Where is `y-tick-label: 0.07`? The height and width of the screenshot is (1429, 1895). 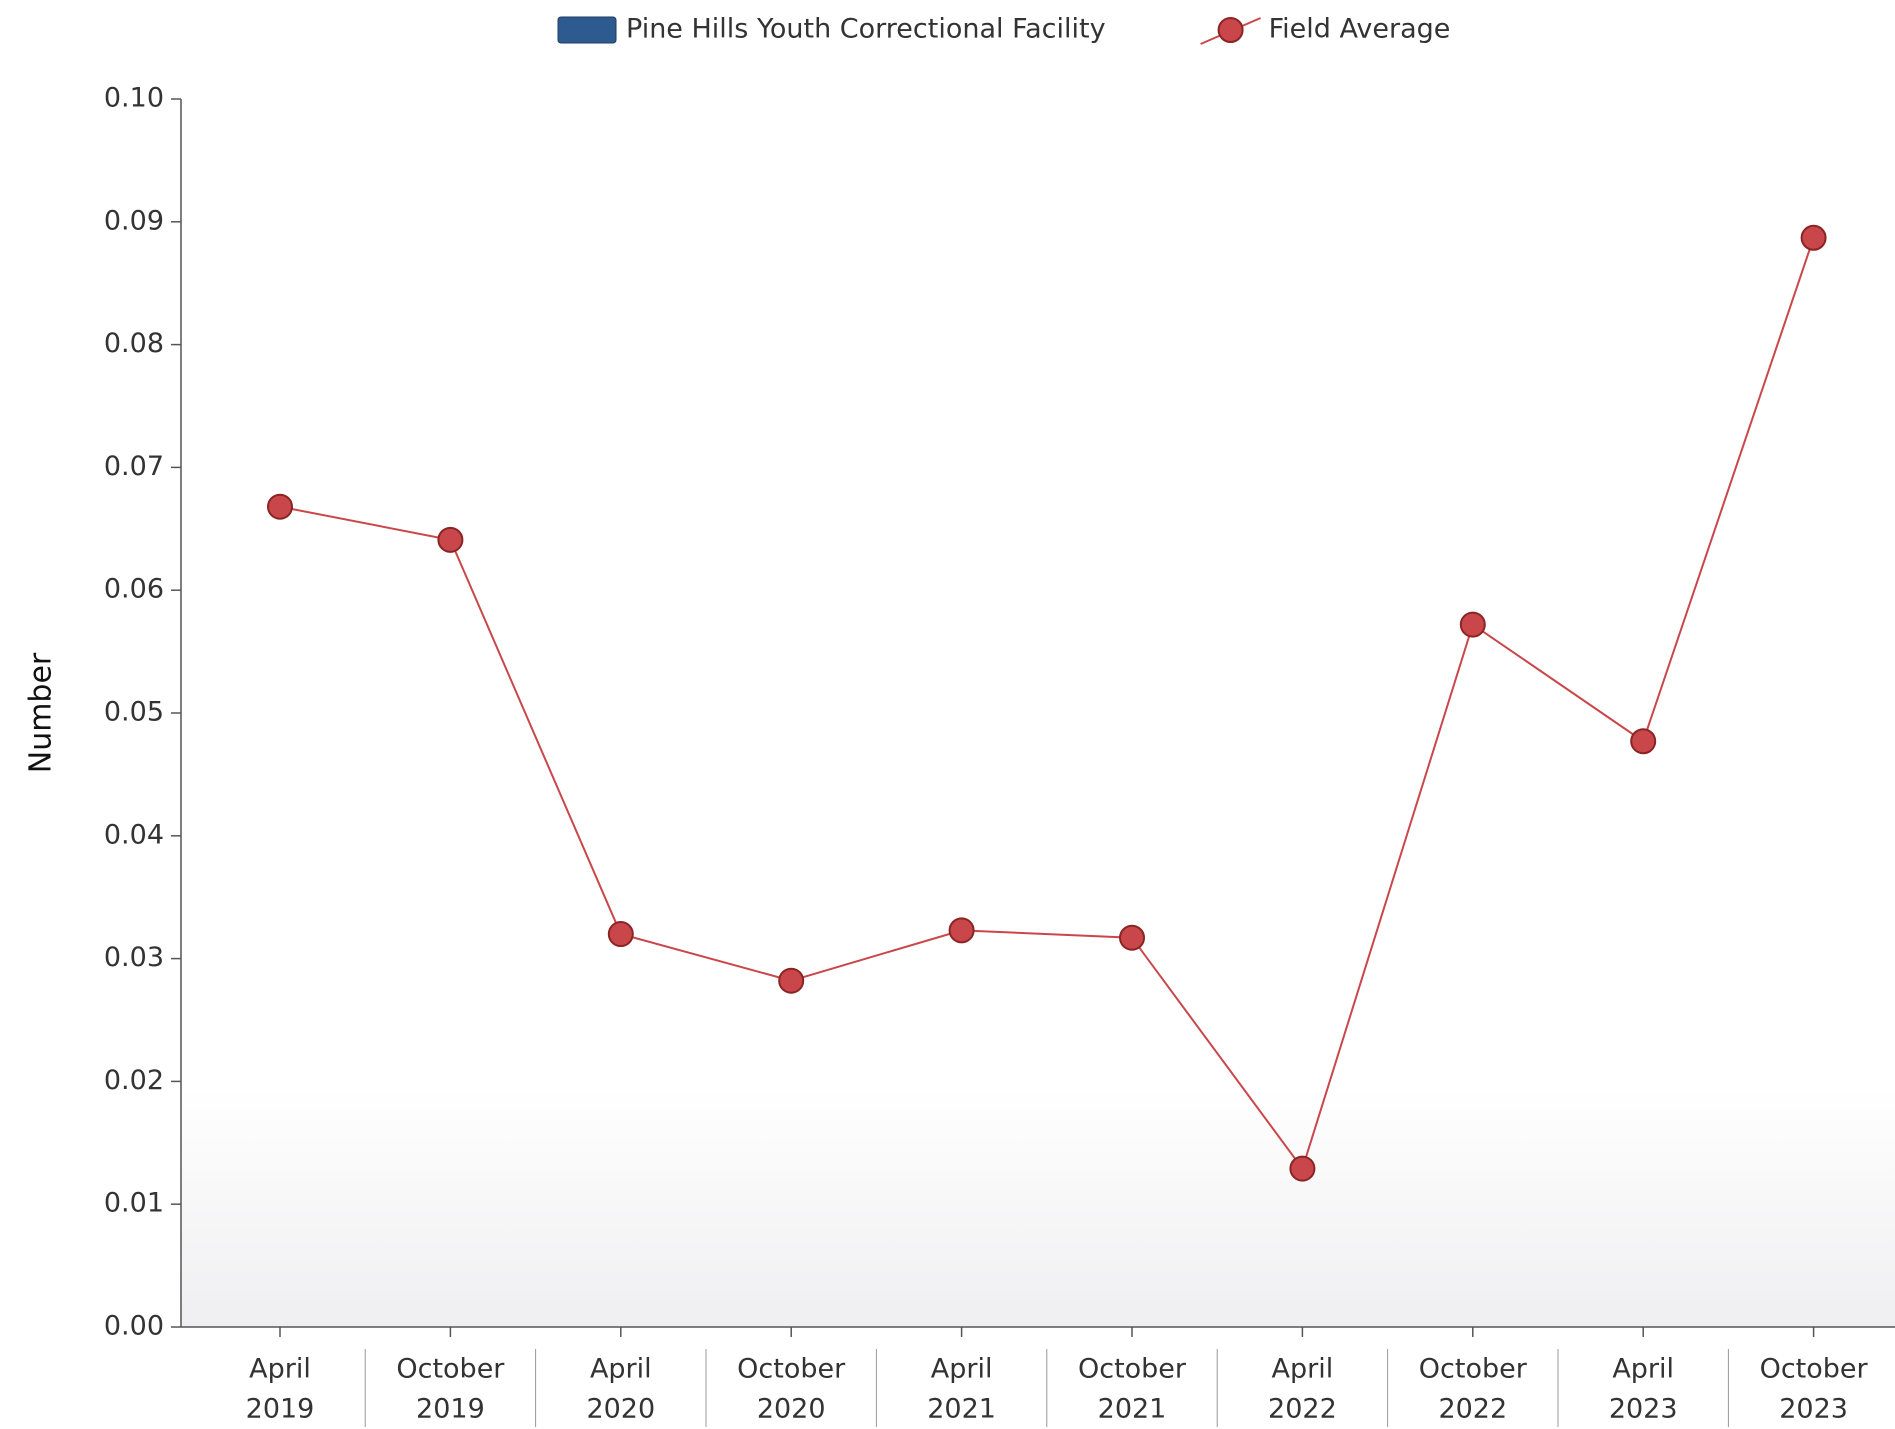
y-tick-label: 0.07 is located at coordinates (134, 466).